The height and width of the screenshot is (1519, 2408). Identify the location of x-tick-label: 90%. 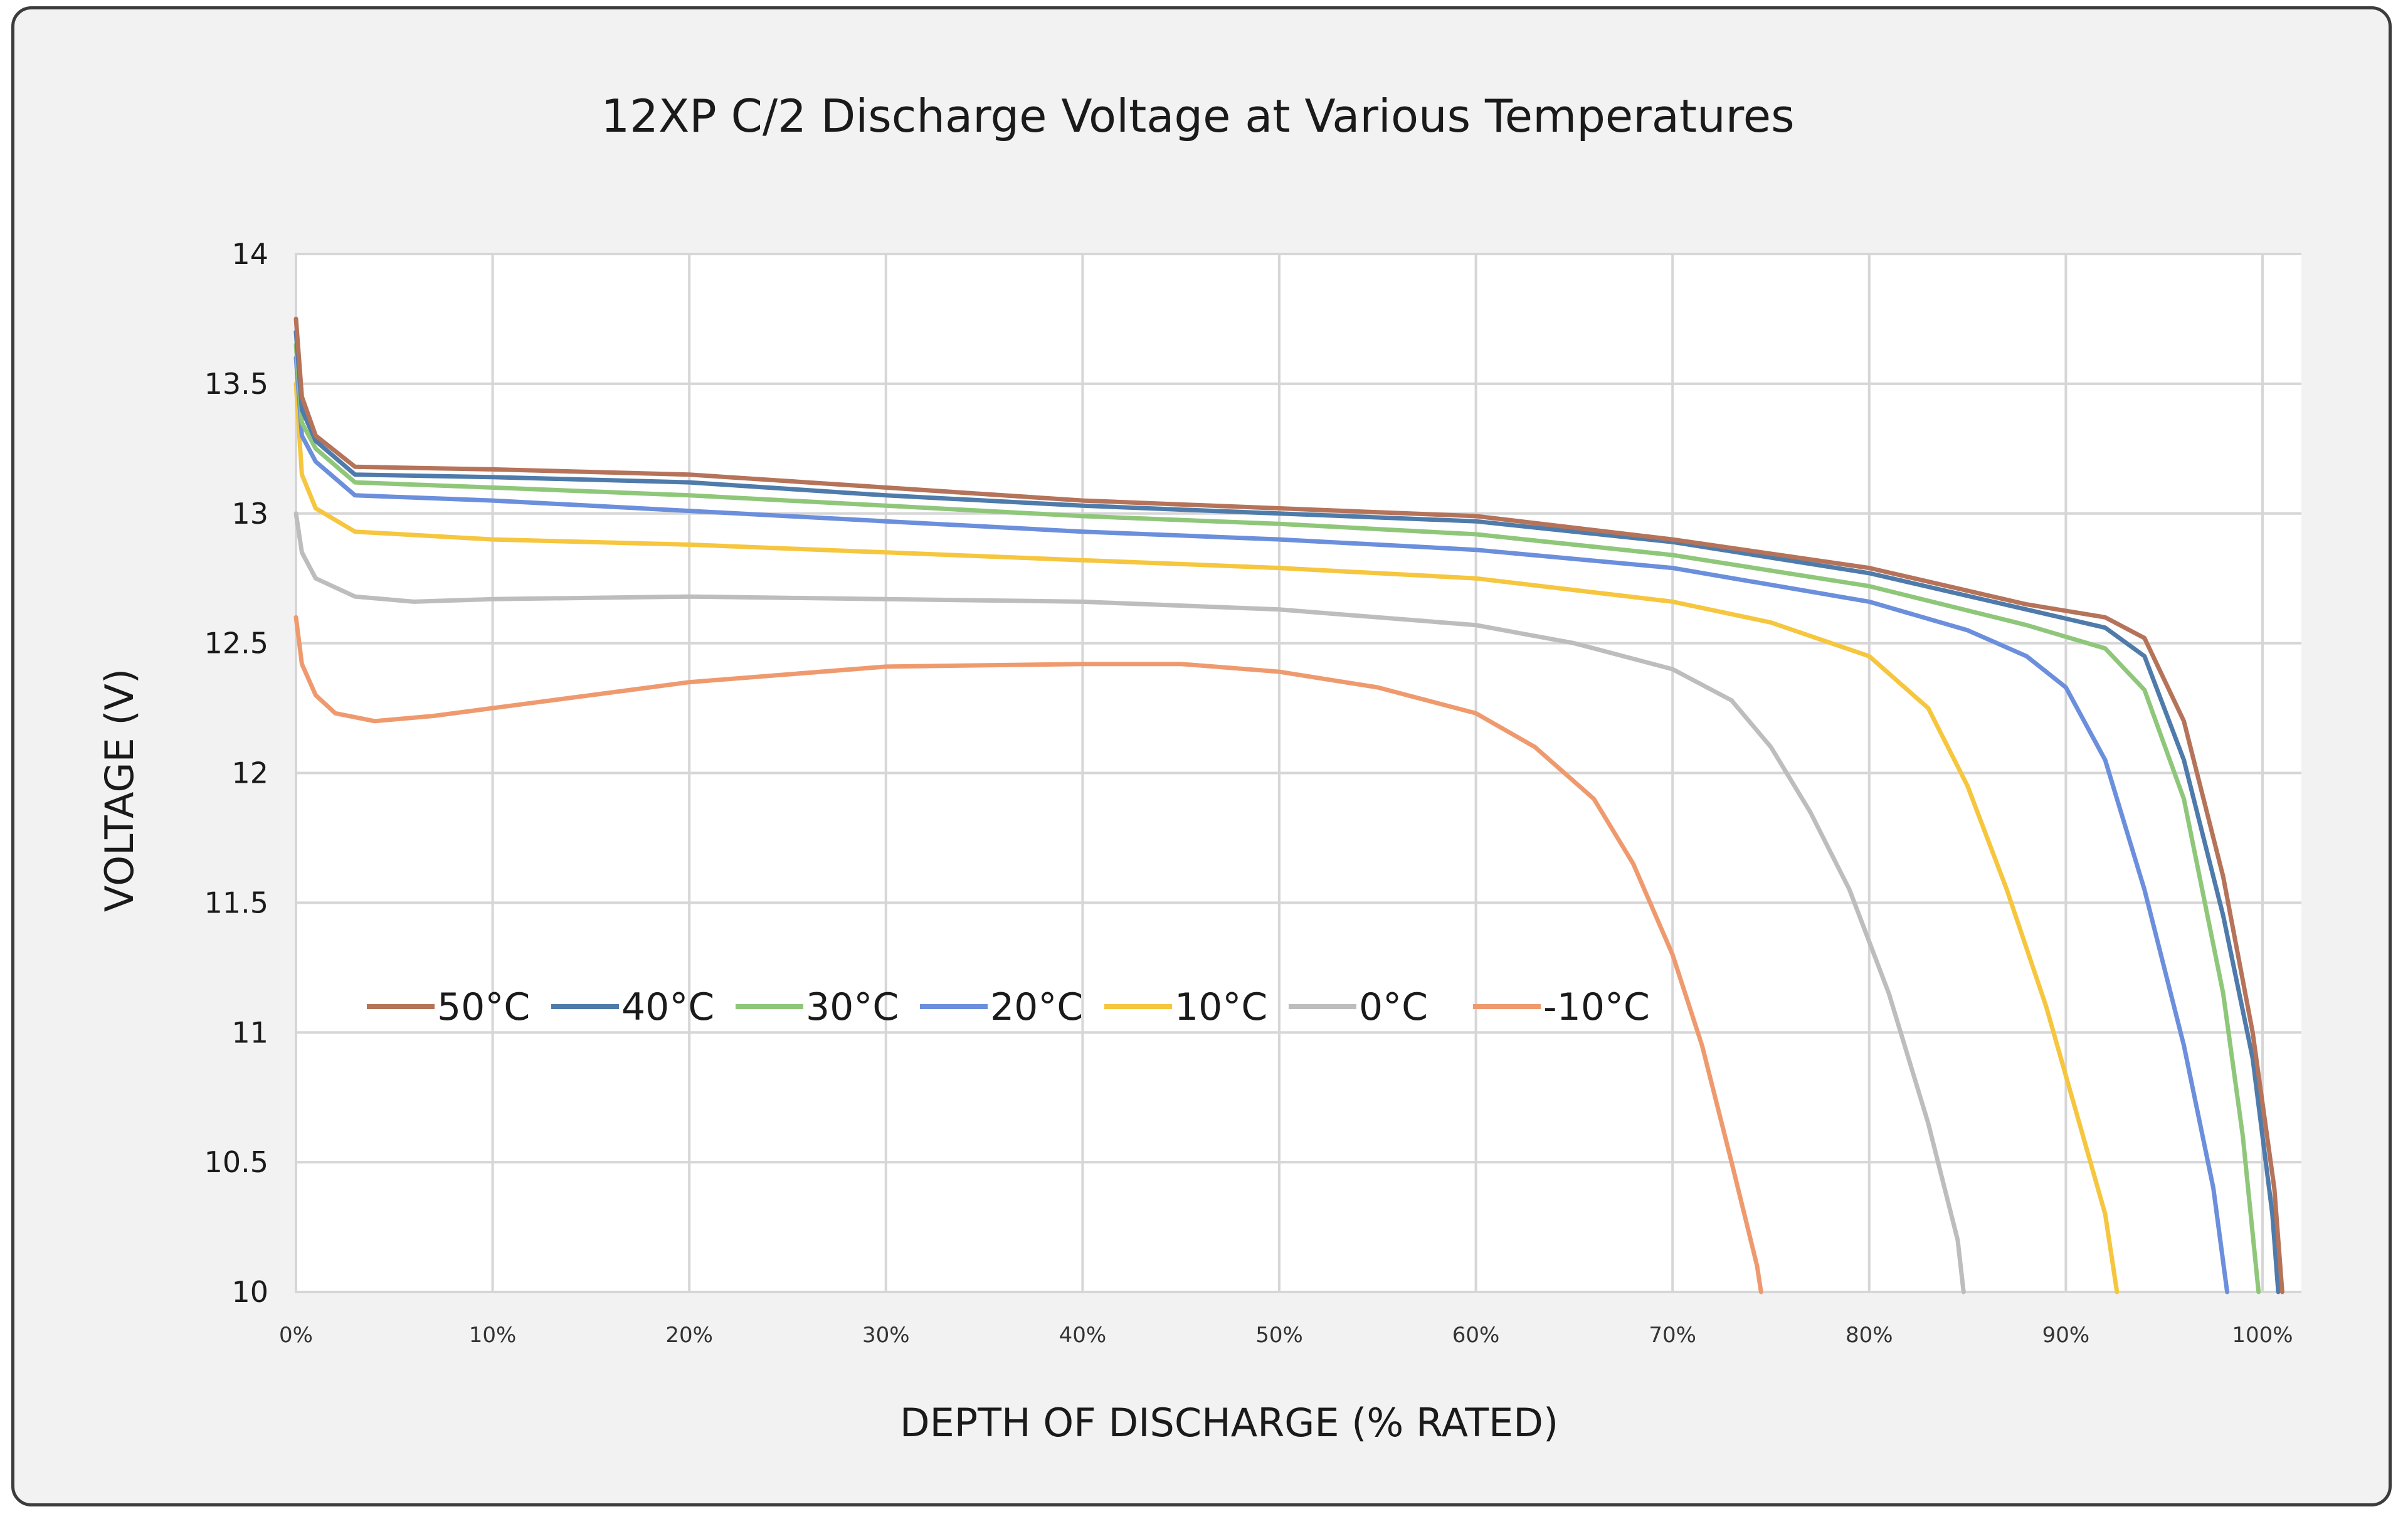
(2066, 1335).